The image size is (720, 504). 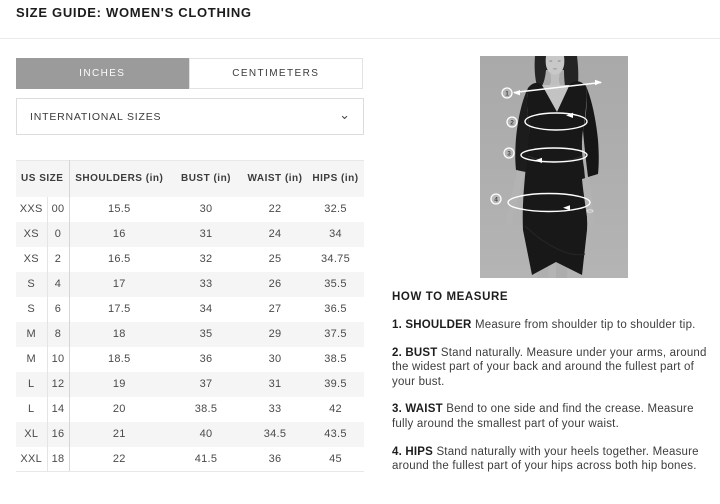 What do you see at coordinates (190, 234) in the screenshot?
I see `table-row: XS 0 16 31 24 34` at bounding box center [190, 234].